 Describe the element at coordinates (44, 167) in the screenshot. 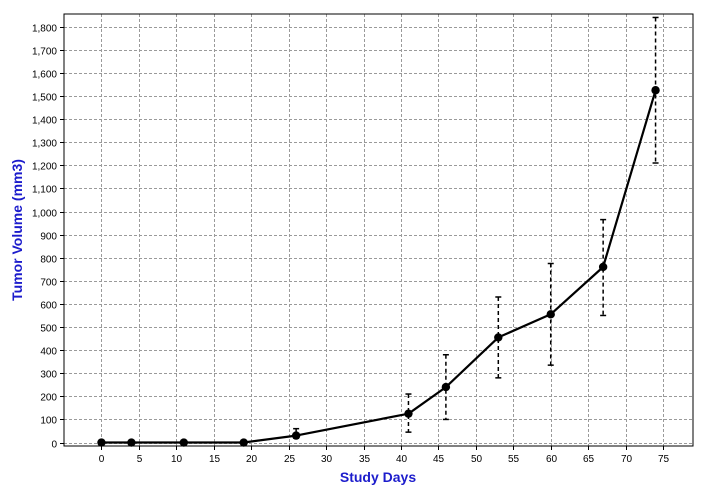

I see `y-tick-label: 1,200` at that location.